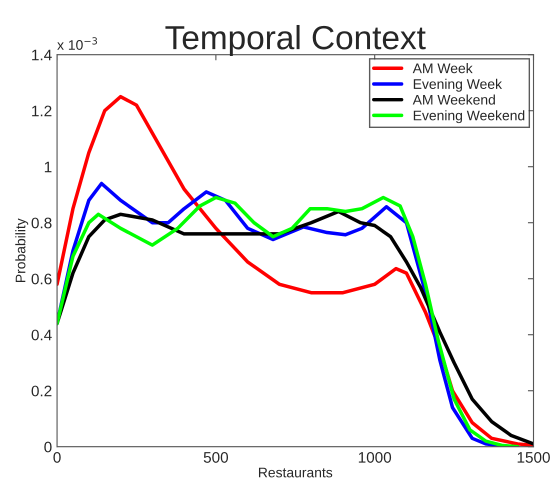 The height and width of the screenshot is (484, 554). I want to click on y-axis-title: Probability, so click(21, 250).